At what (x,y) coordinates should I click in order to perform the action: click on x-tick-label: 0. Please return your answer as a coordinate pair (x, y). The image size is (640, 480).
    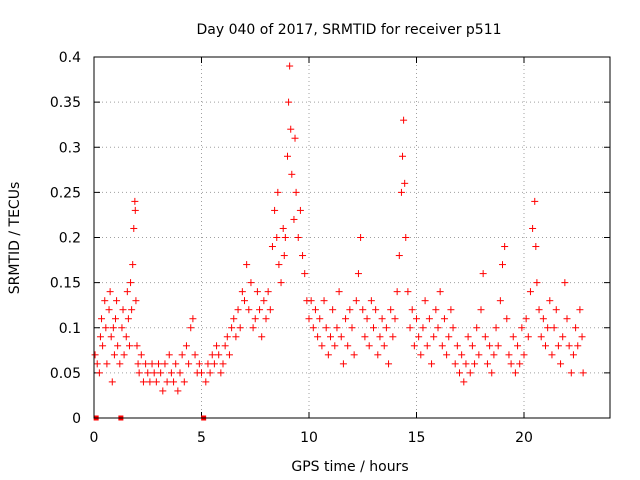
    Looking at the image, I should click on (94, 438).